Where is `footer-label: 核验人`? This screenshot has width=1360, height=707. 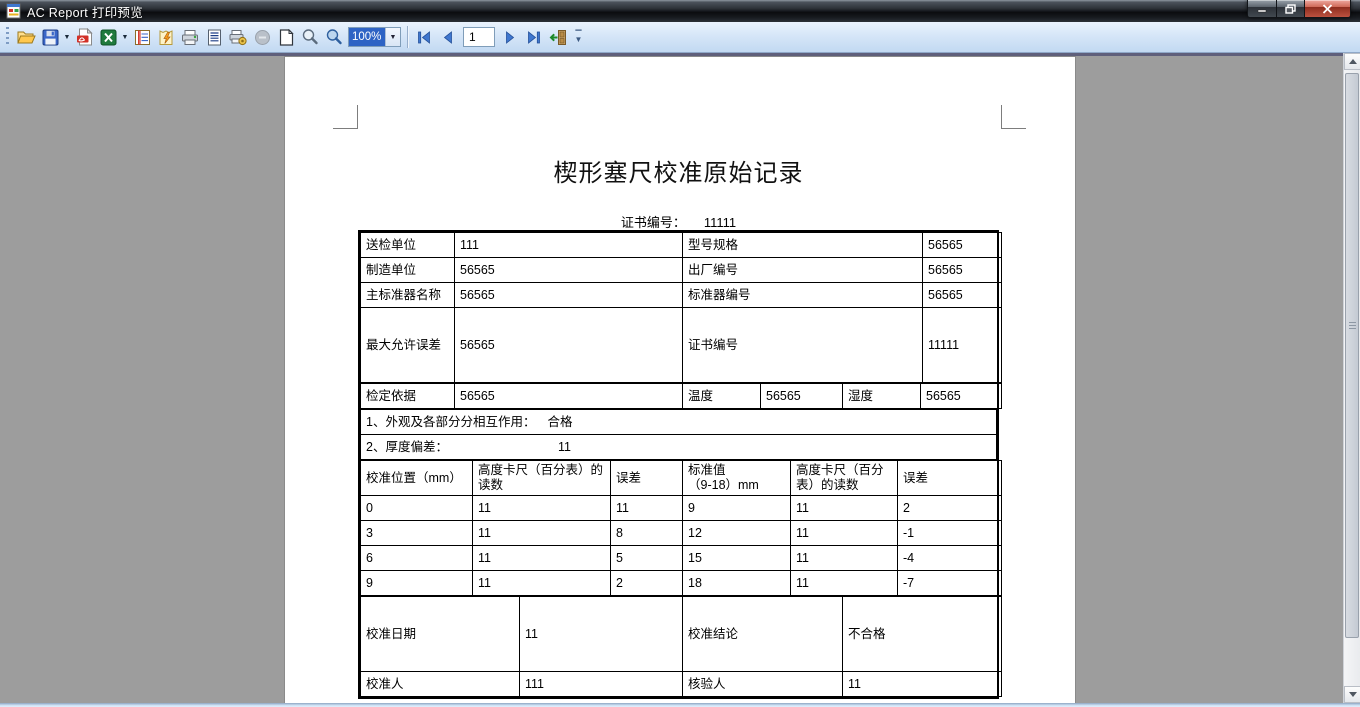 footer-label: 核验人 is located at coordinates (762, 684).